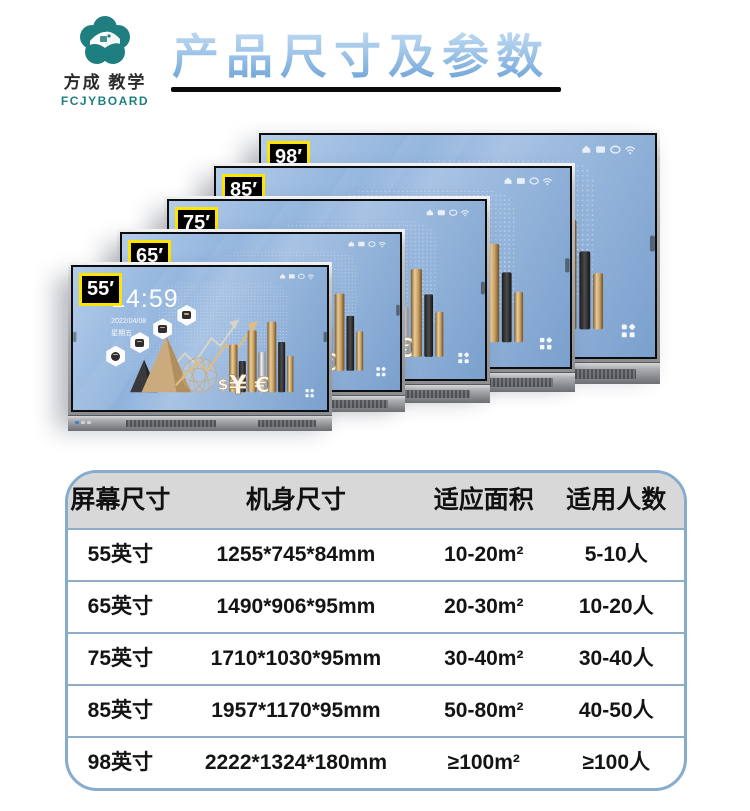  I want to click on table-row: 65英寸 1490*906*95mm 20-30m² 10-20人, so click(376, 606).